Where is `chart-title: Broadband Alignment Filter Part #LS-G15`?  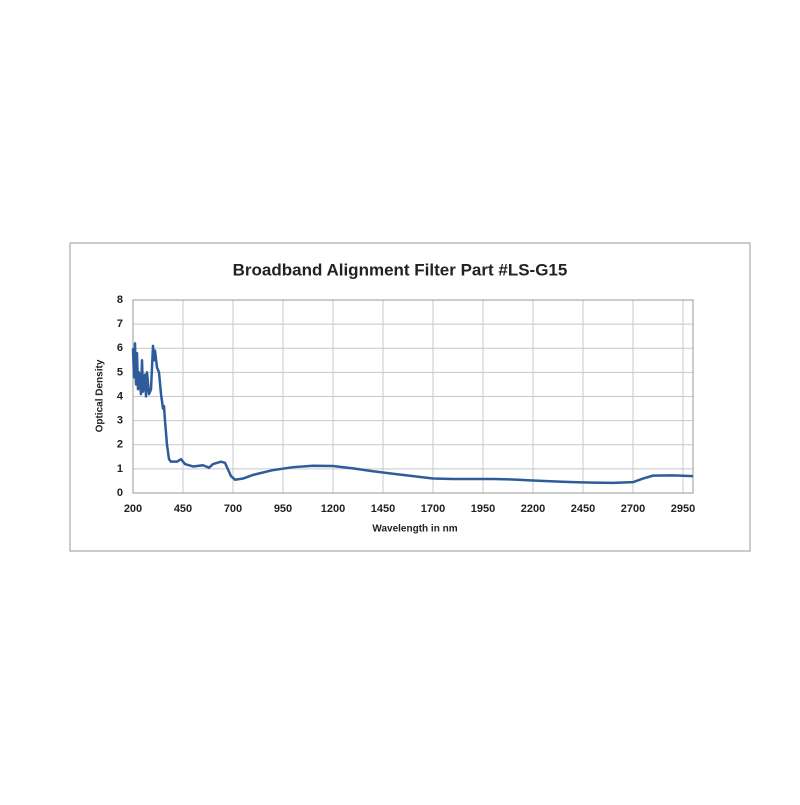 chart-title: Broadband Alignment Filter Part #LS-G15 is located at coordinates (400, 269).